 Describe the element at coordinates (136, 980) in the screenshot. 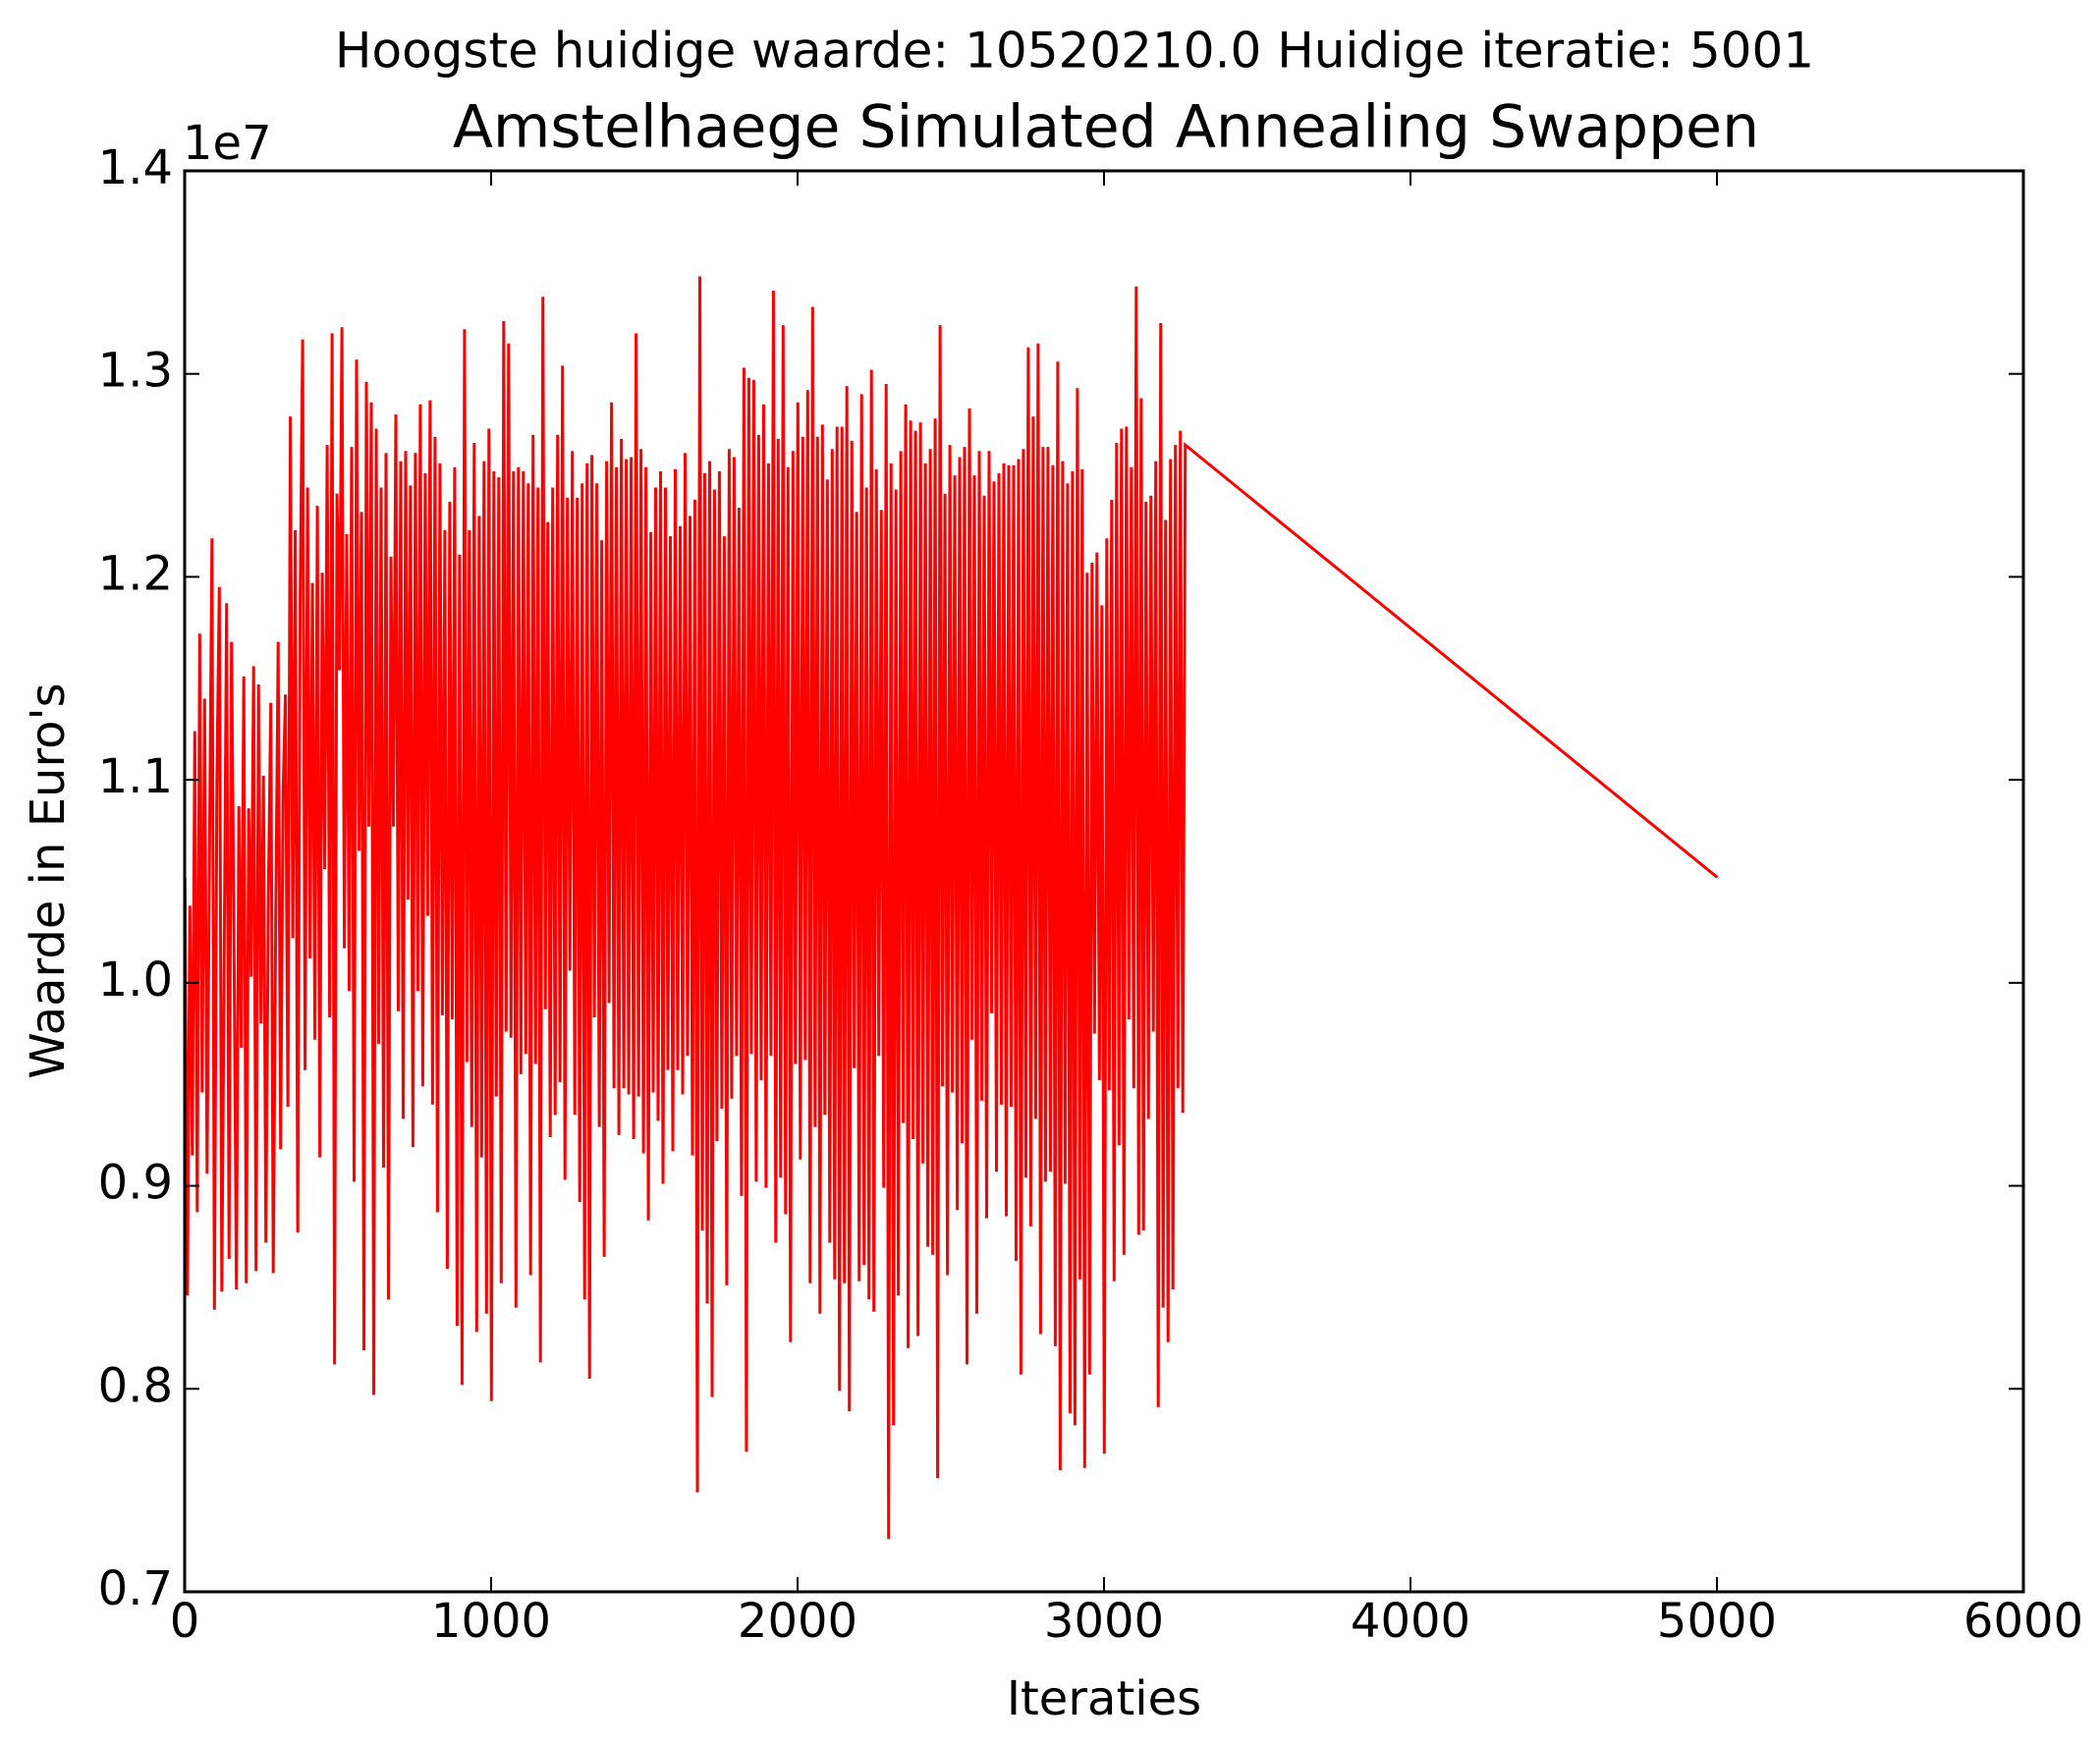

I see `y-tick-label: 1.0` at that location.